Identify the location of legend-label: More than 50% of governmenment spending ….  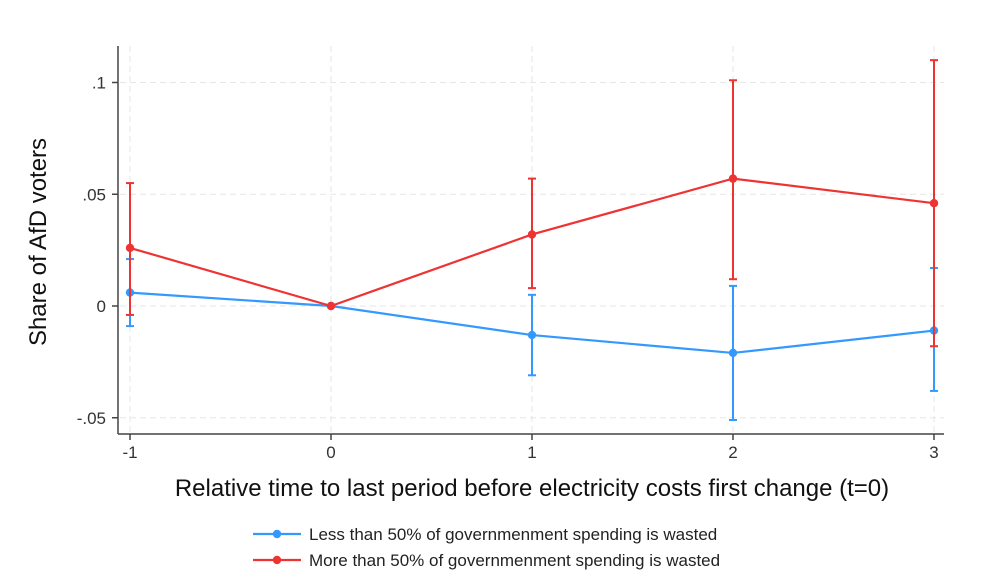
(514, 560).